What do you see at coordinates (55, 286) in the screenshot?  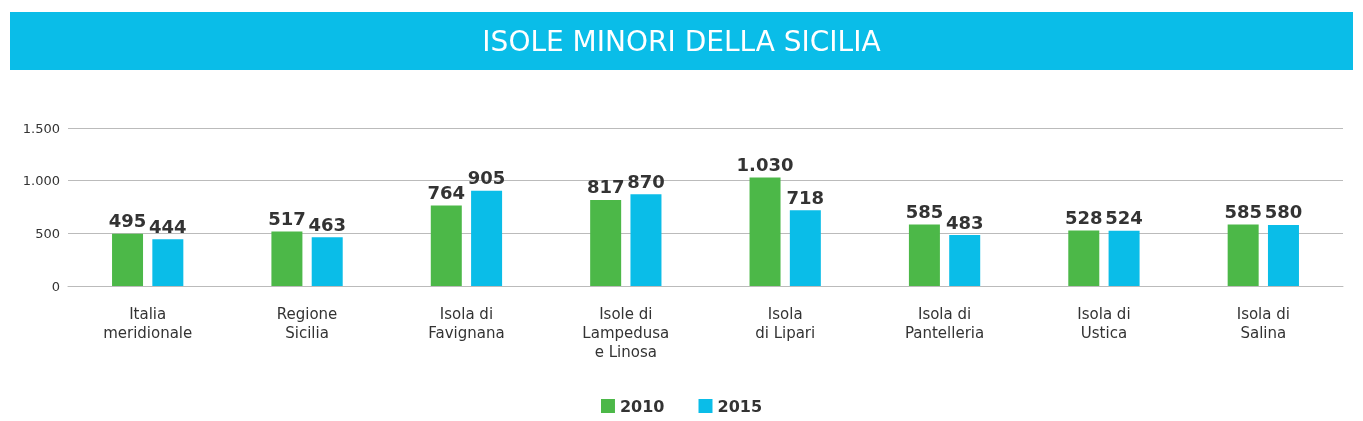 I see `y-tick-label: 0` at bounding box center [55, 286].